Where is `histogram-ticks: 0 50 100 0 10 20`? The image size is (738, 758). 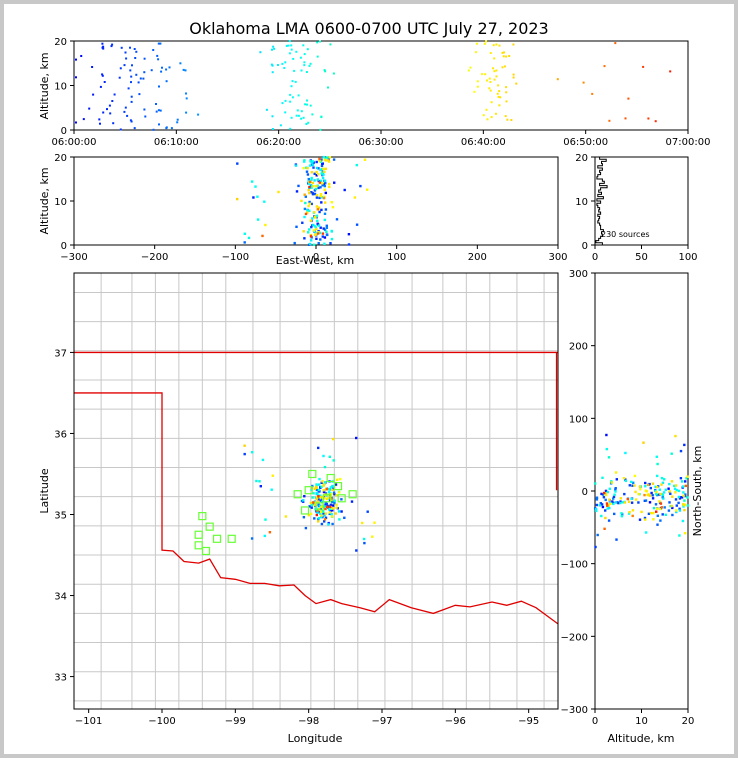
histogram-ticks: 0 50 100 0 10 20 is located at coordinates (636, 208).